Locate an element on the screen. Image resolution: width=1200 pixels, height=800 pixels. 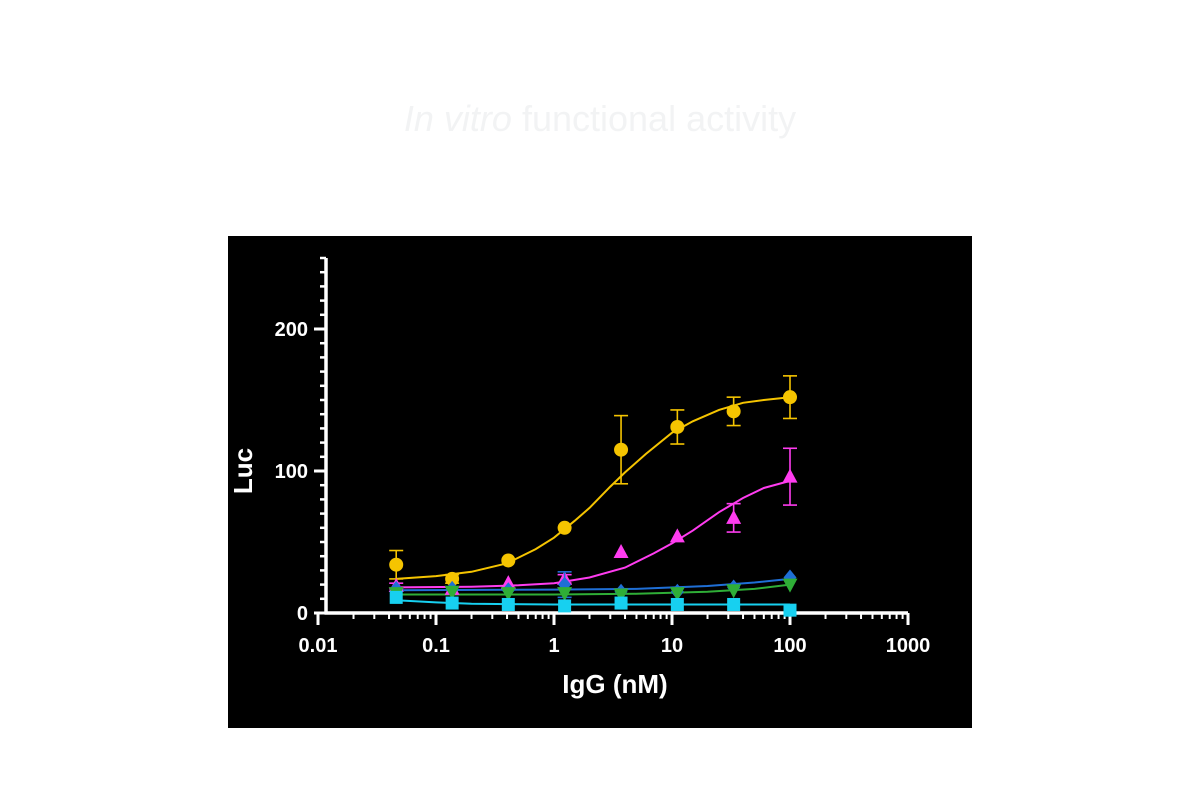
x-tick-label: 1000 is located at coordinates (908, 646).